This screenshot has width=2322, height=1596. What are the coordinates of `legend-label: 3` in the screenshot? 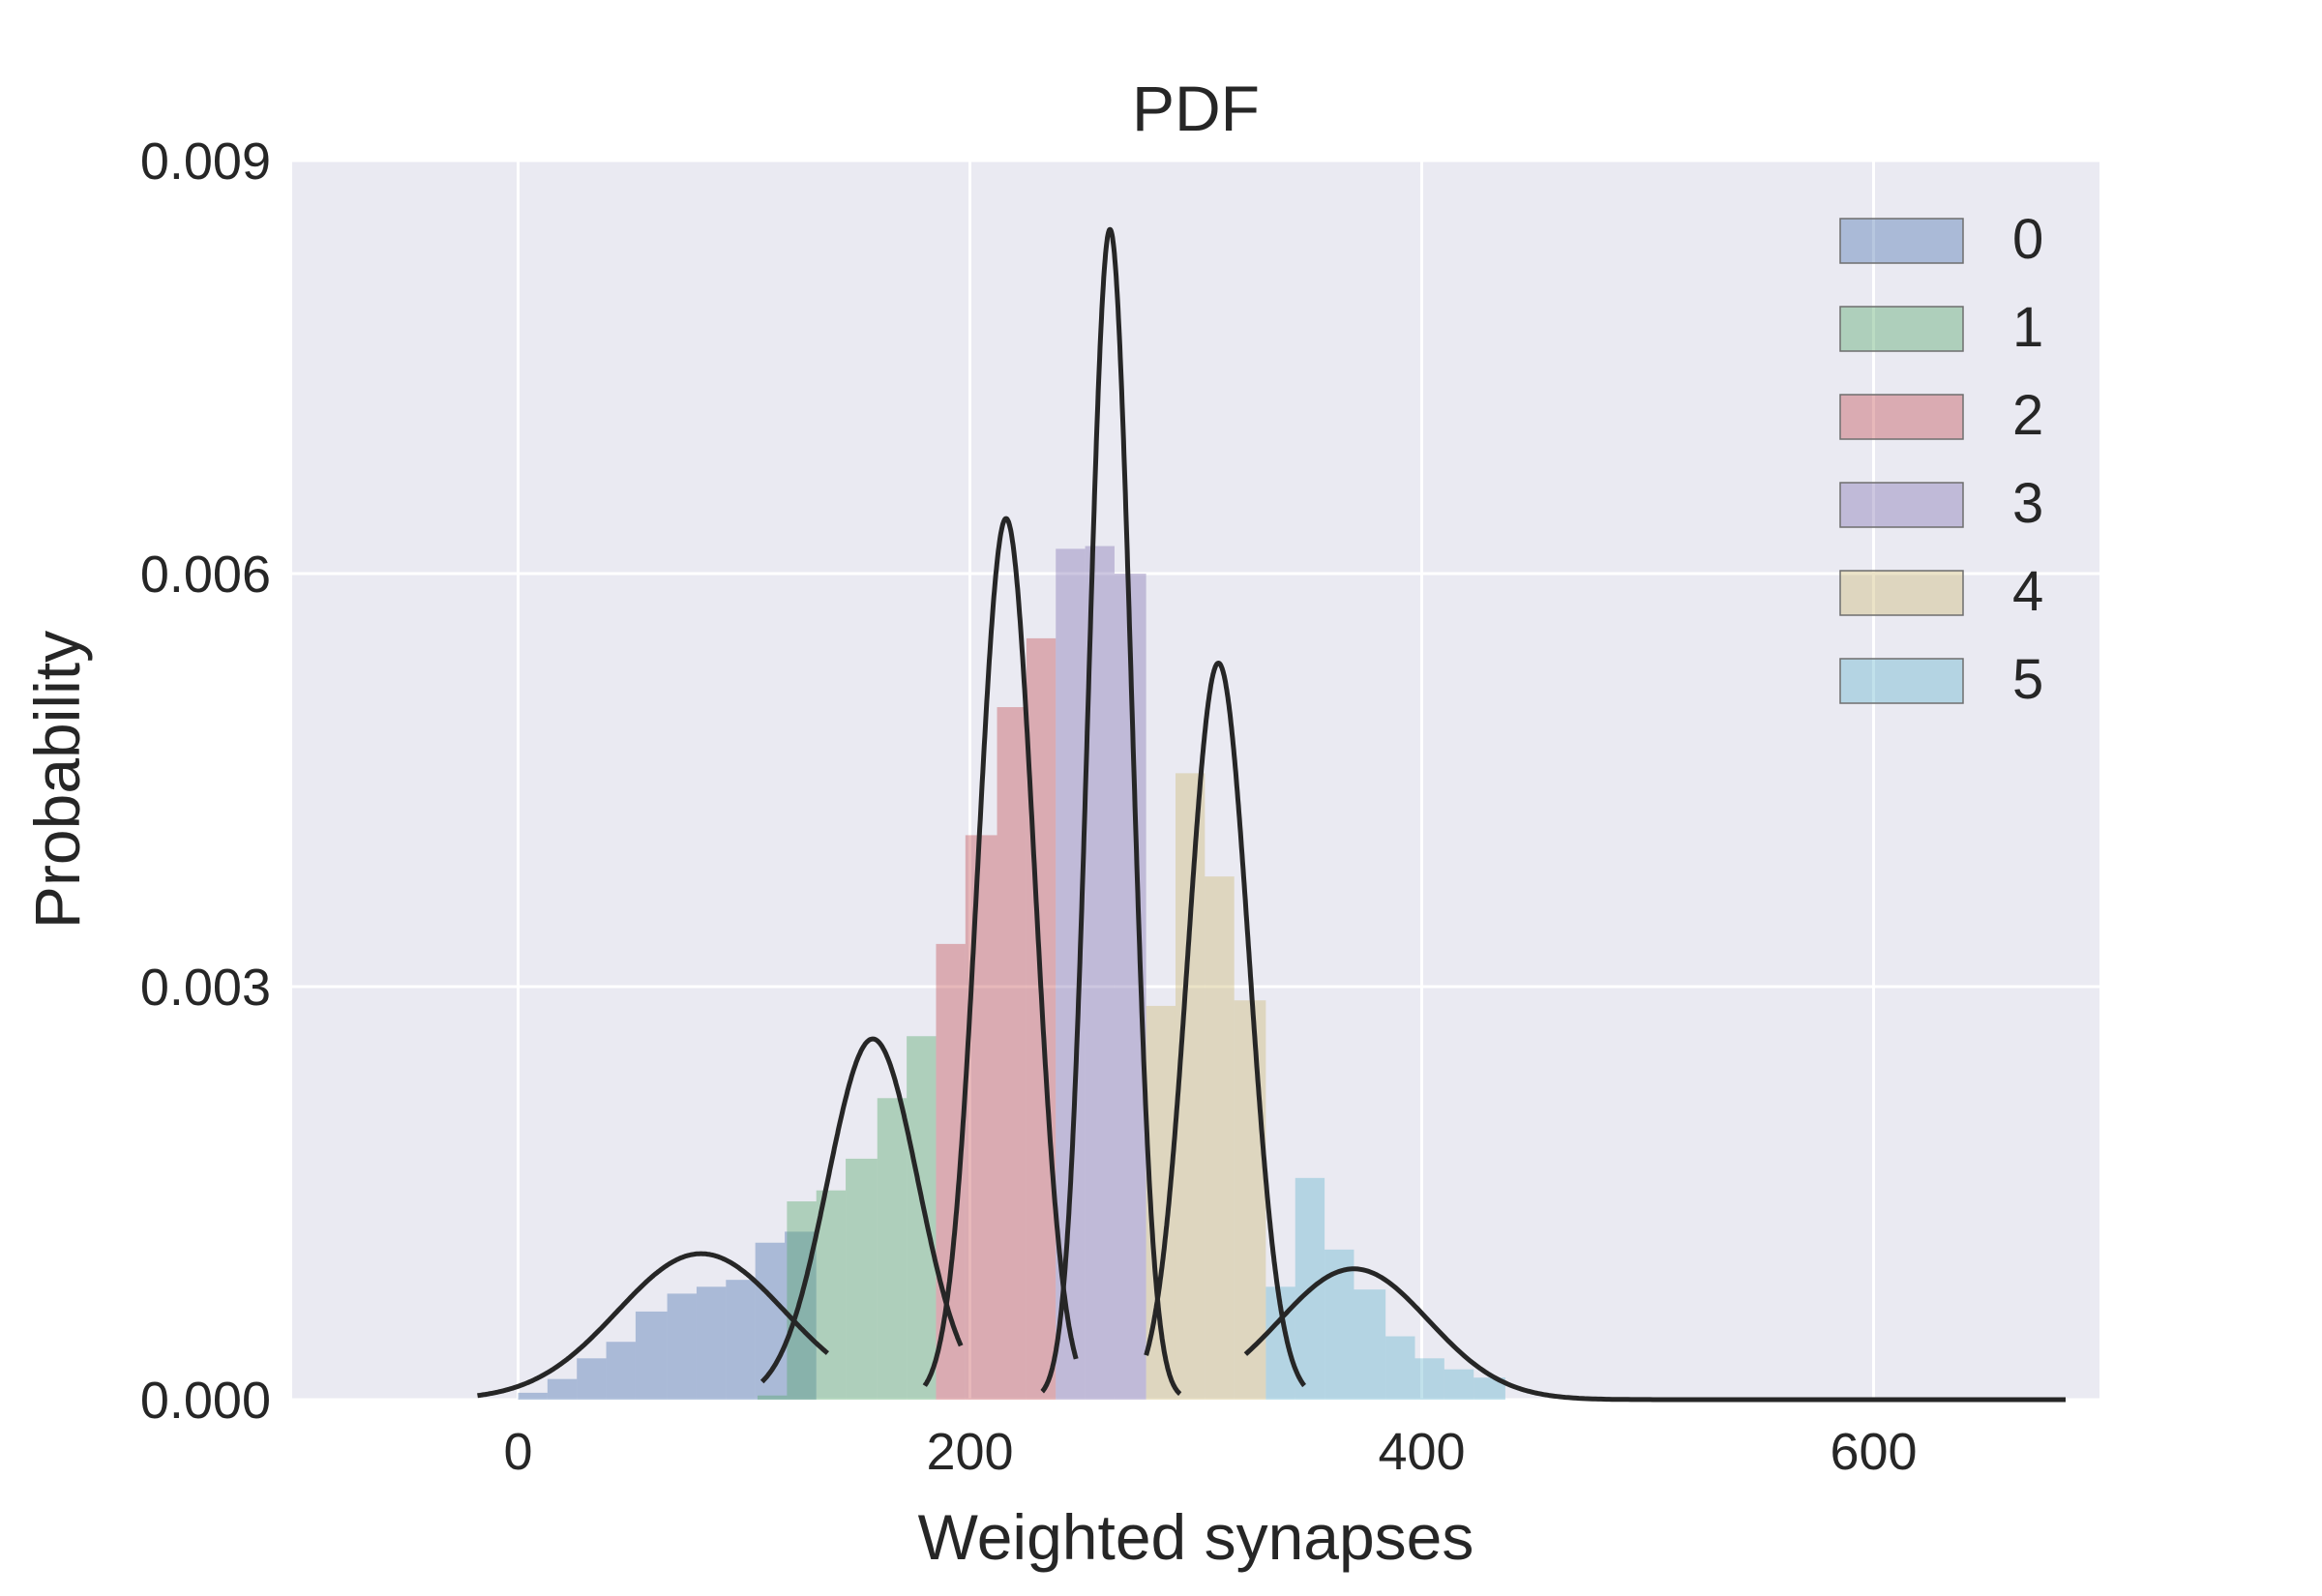 It's located at (2027, 503).